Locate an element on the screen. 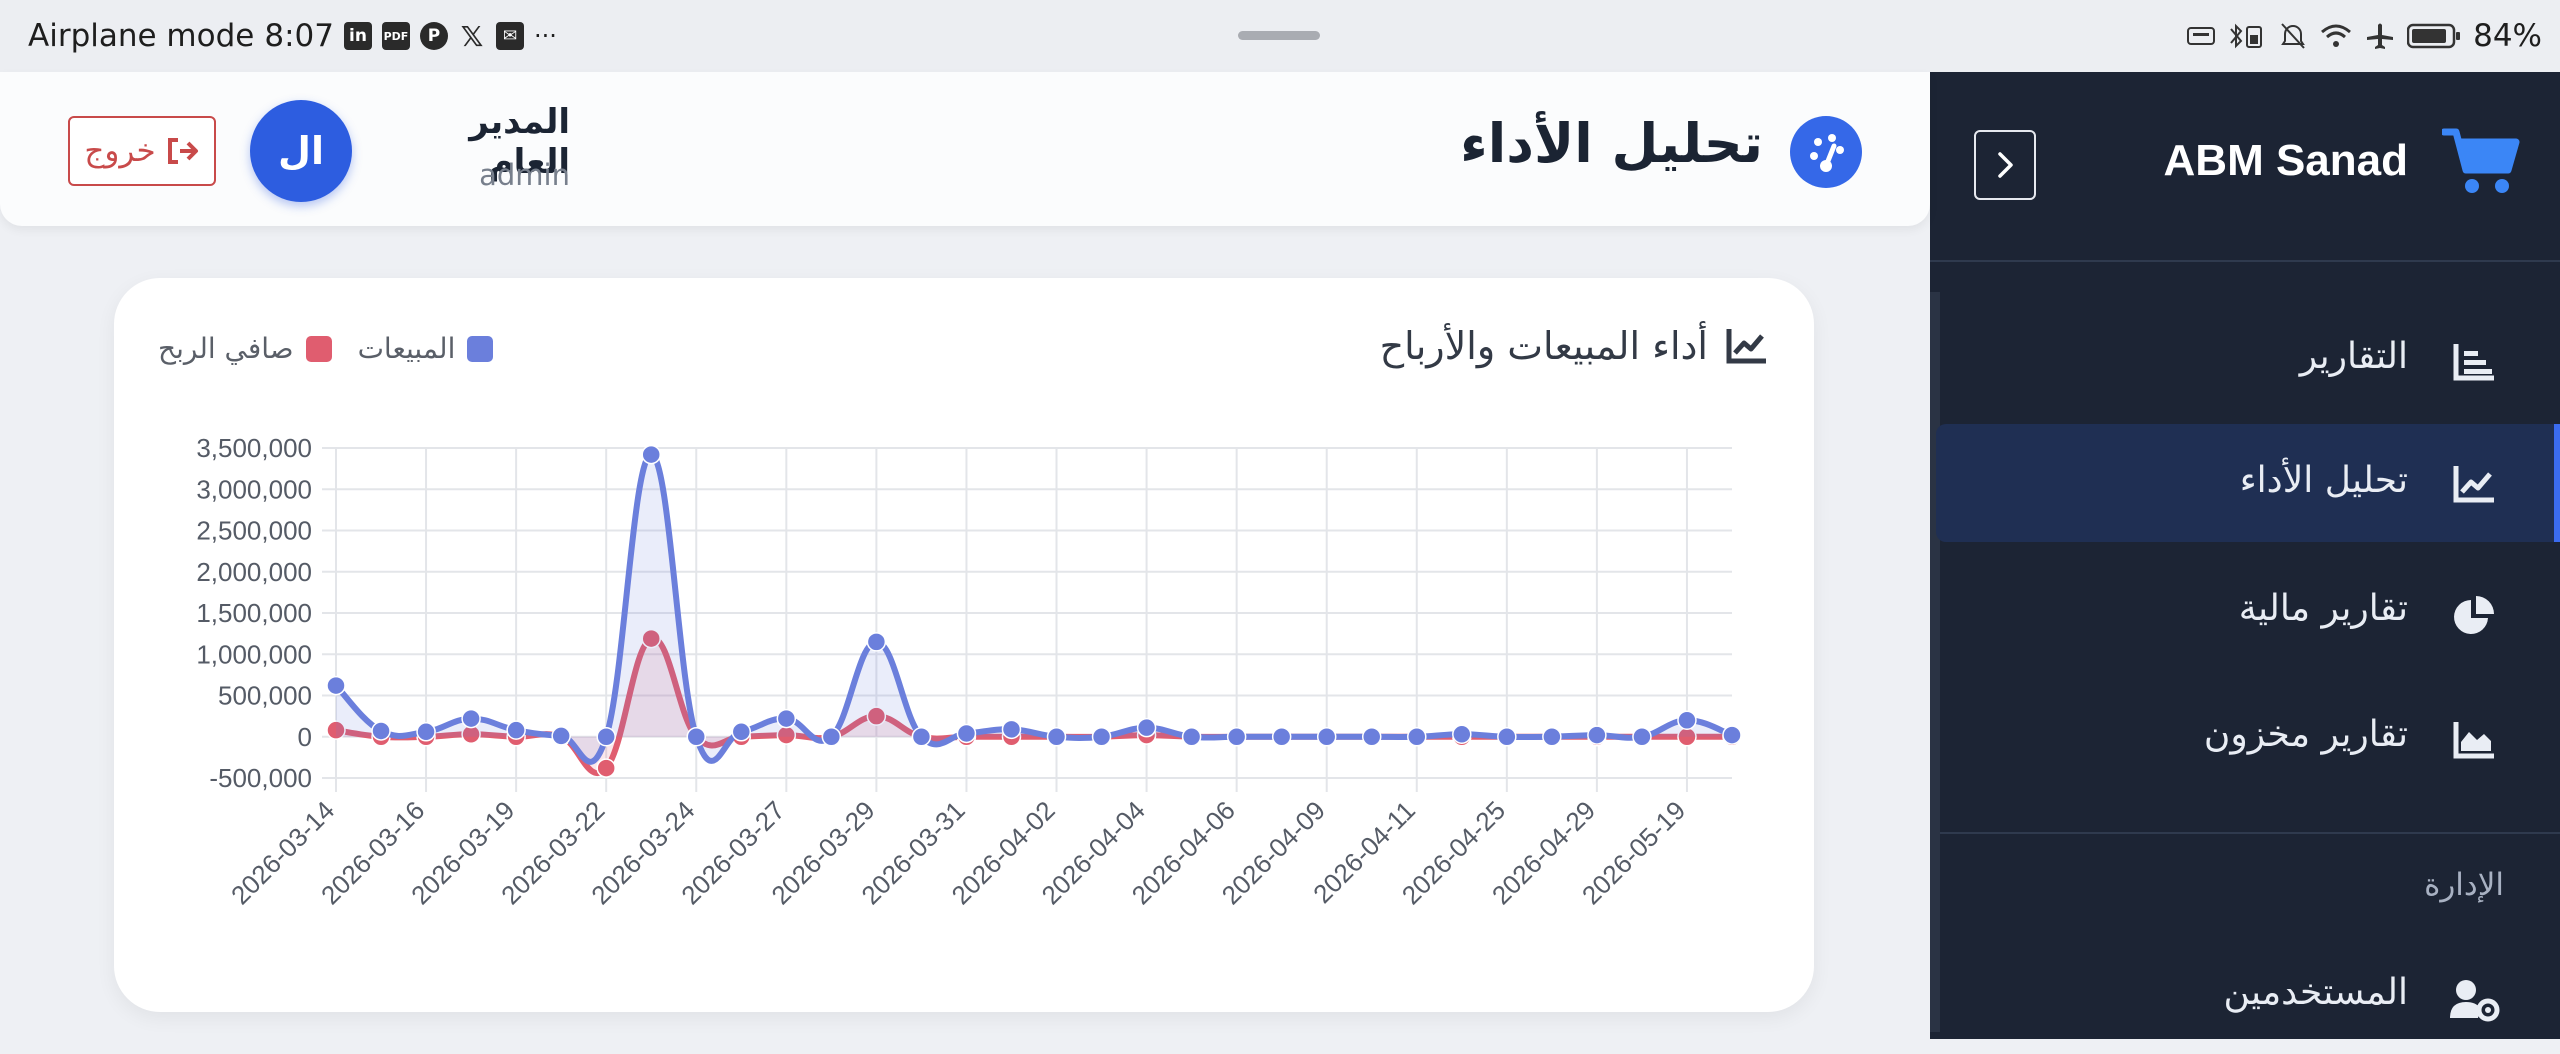 The height and width of the screenshot is (1054, 2560). status-right: 84% is located at coordinates (2364, 36).